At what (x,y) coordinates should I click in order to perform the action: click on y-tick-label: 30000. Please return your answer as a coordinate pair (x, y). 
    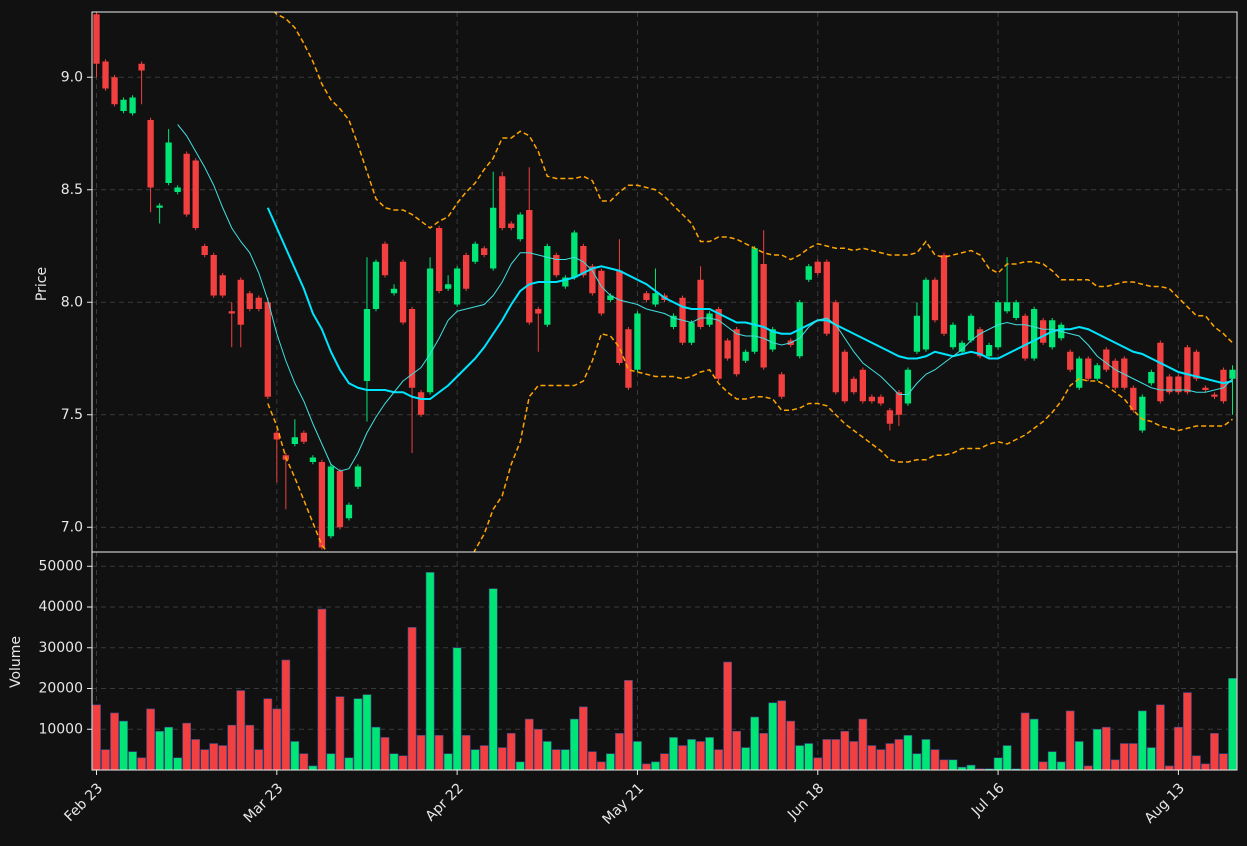
    Looking at the image, I should click on (60, 648).